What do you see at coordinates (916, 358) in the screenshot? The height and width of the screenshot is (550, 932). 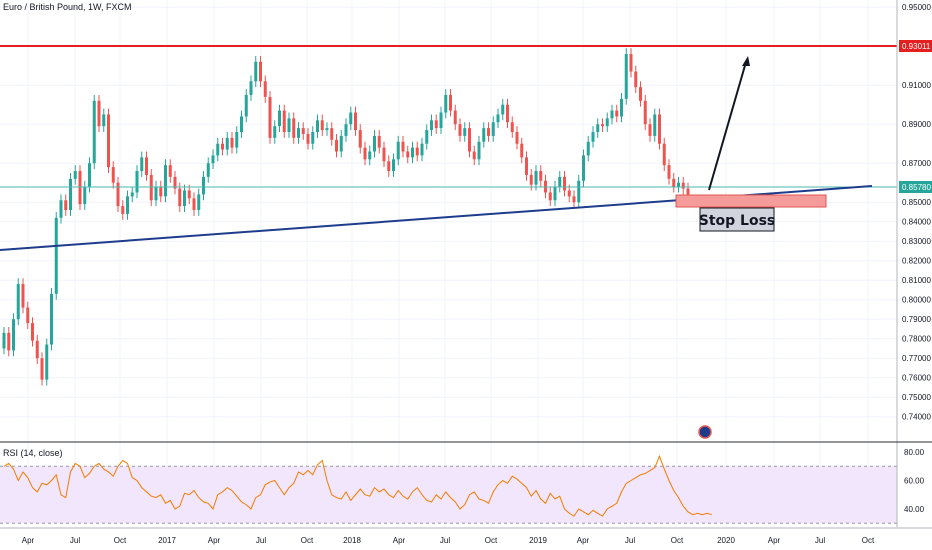 I see `price-tick-label: 0.77000` at bounding box center [916, 358].